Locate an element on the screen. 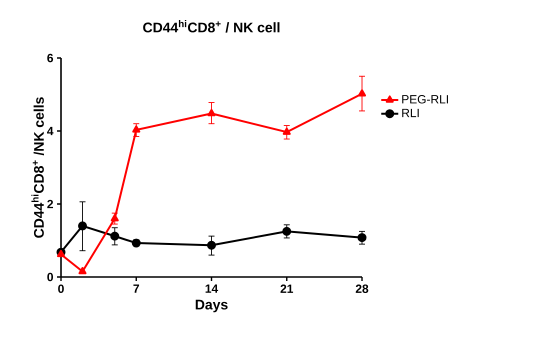  x-tick-label: 14 is located at coordinates (212, 288).